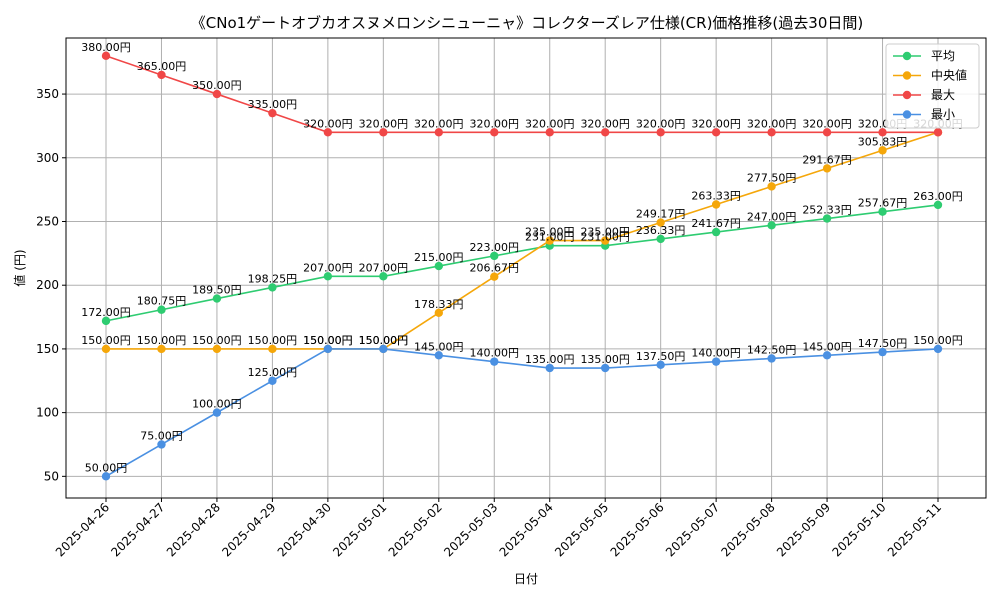 This screenshot has height=600, width=1000. I want to click on data-label: 206.67円, so click(495, 268).